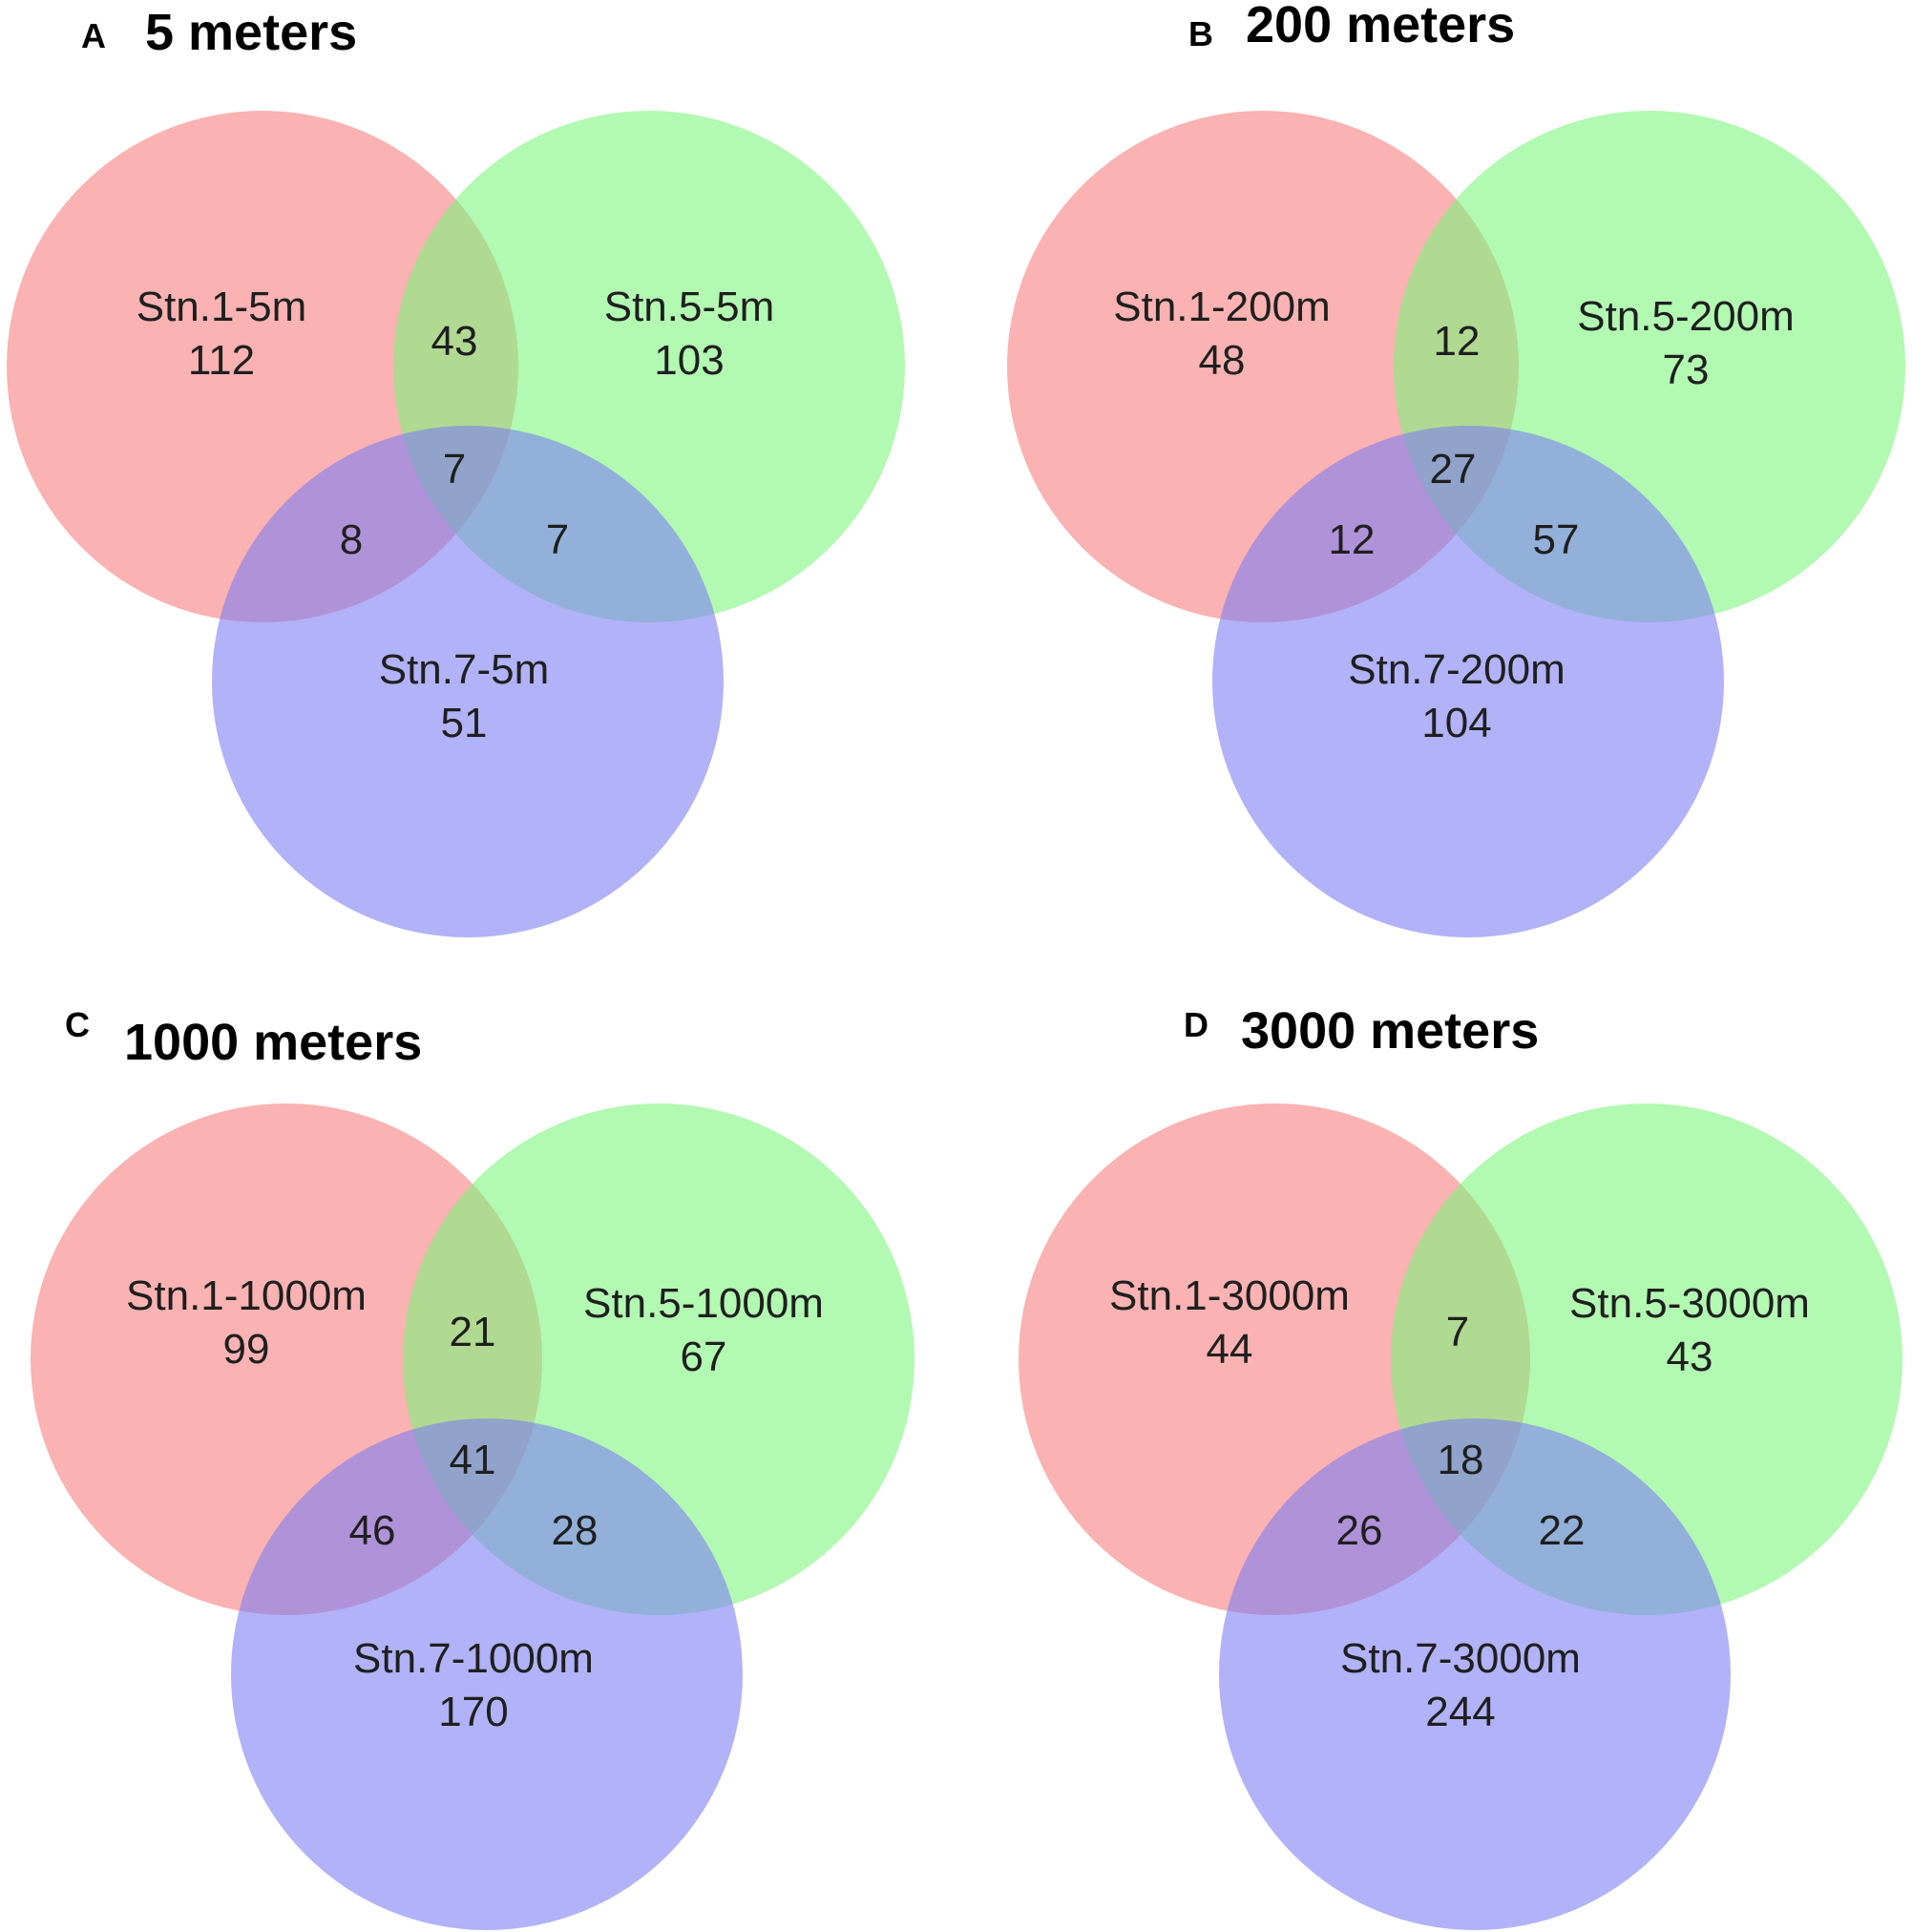 The image size is (1912, 1932). What do you see at coordinates (221, 361) in the screenshot?
I see `count-station-1-only: 112` at bounding box center [221, 361].